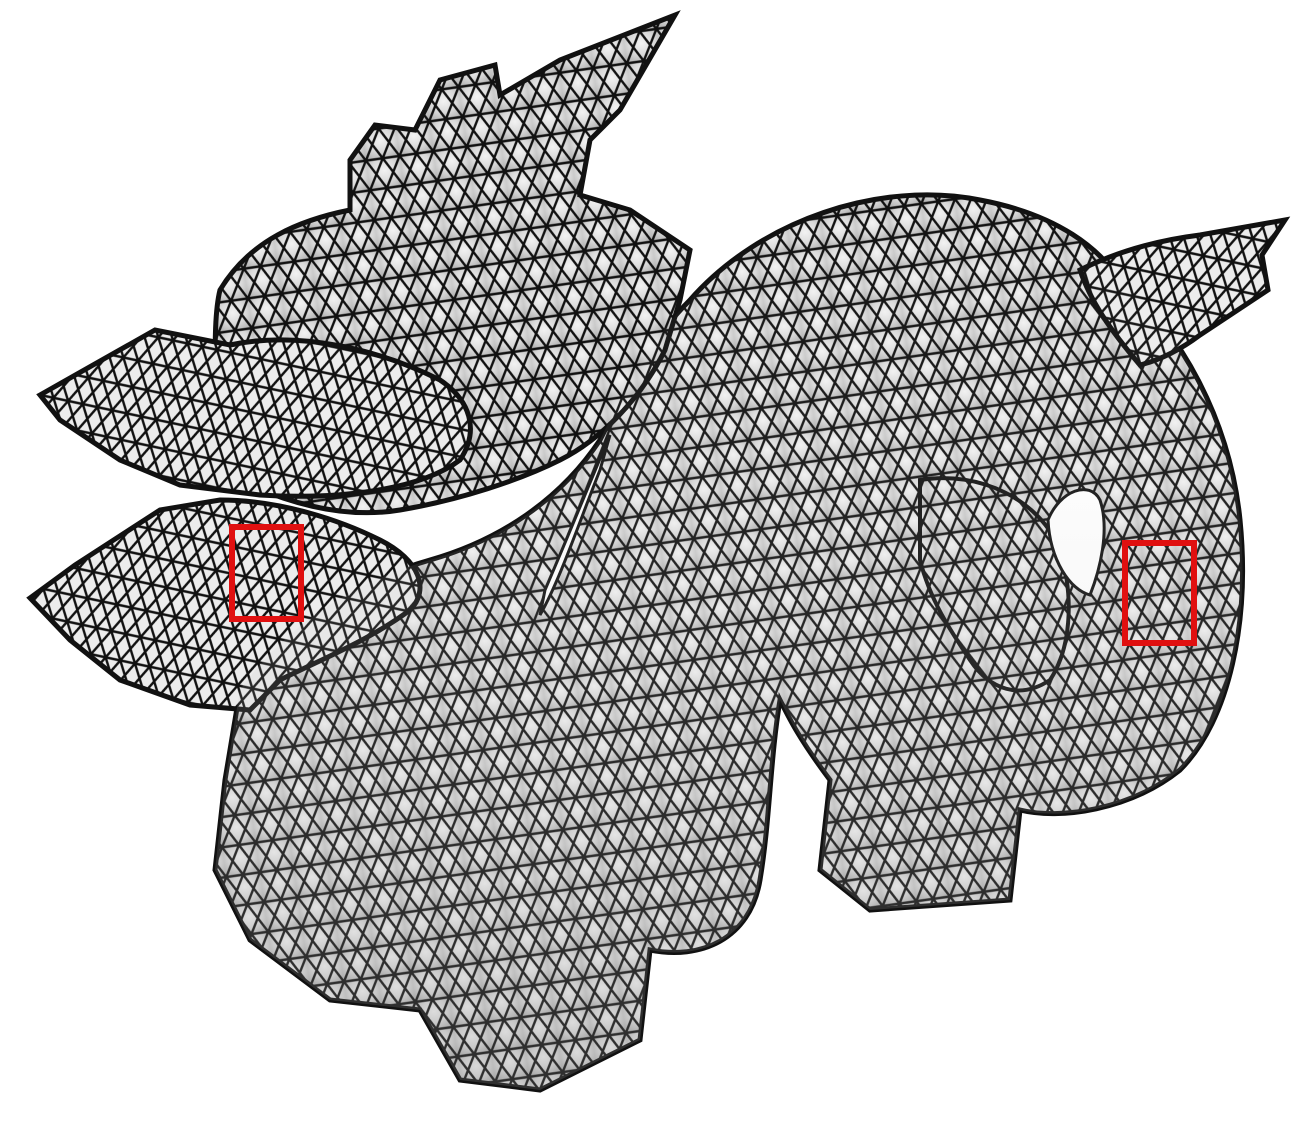 This screenshot has width=1308, height=1125. I want to click on dragon-snout-upper, so click(254, 413).